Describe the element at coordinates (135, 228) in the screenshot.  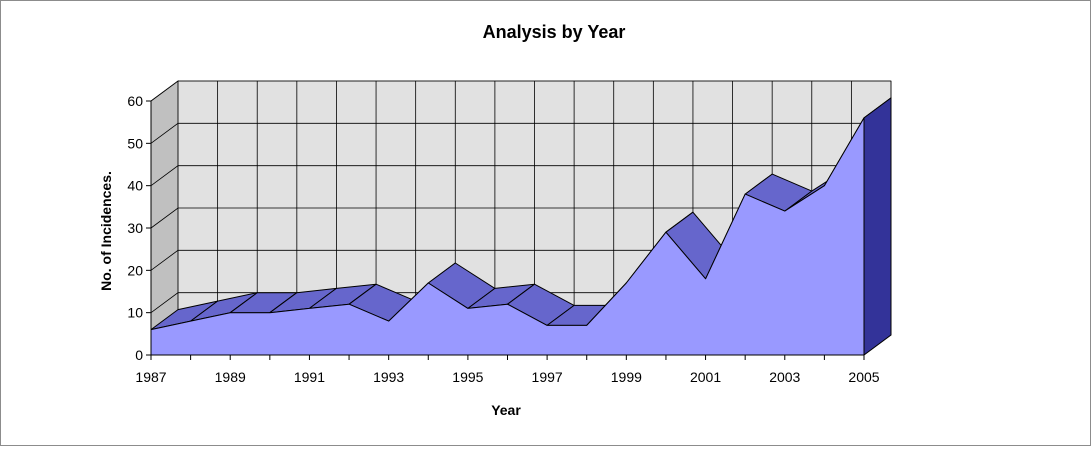
I see `y-tick-label: 30` at that location.